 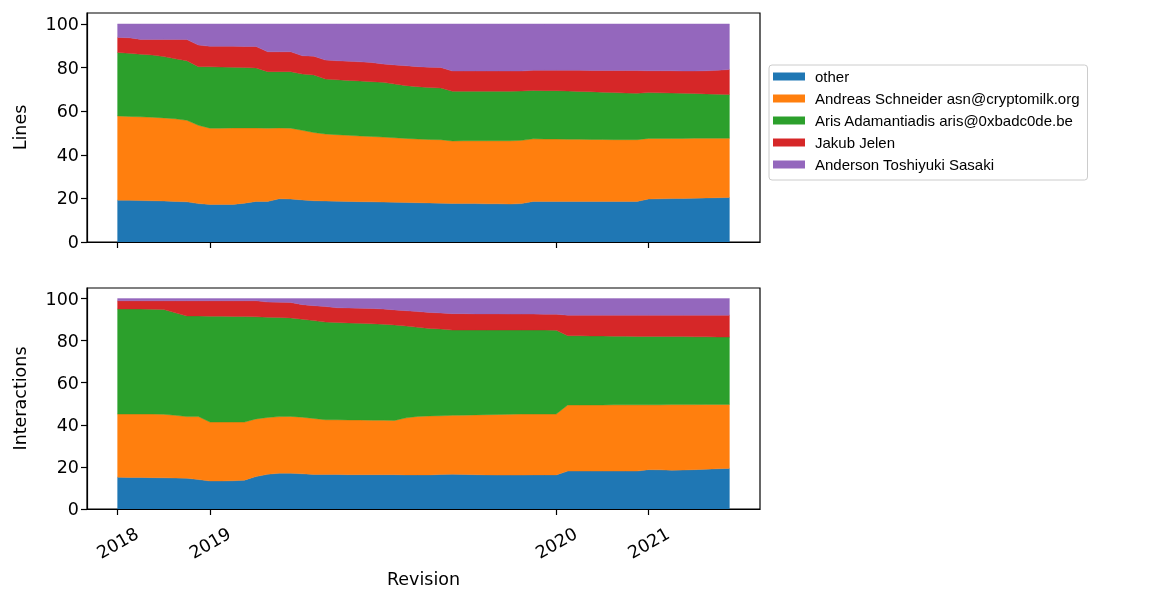 I want to click on y-axis-title: Lines, so click(x=20, y=127).